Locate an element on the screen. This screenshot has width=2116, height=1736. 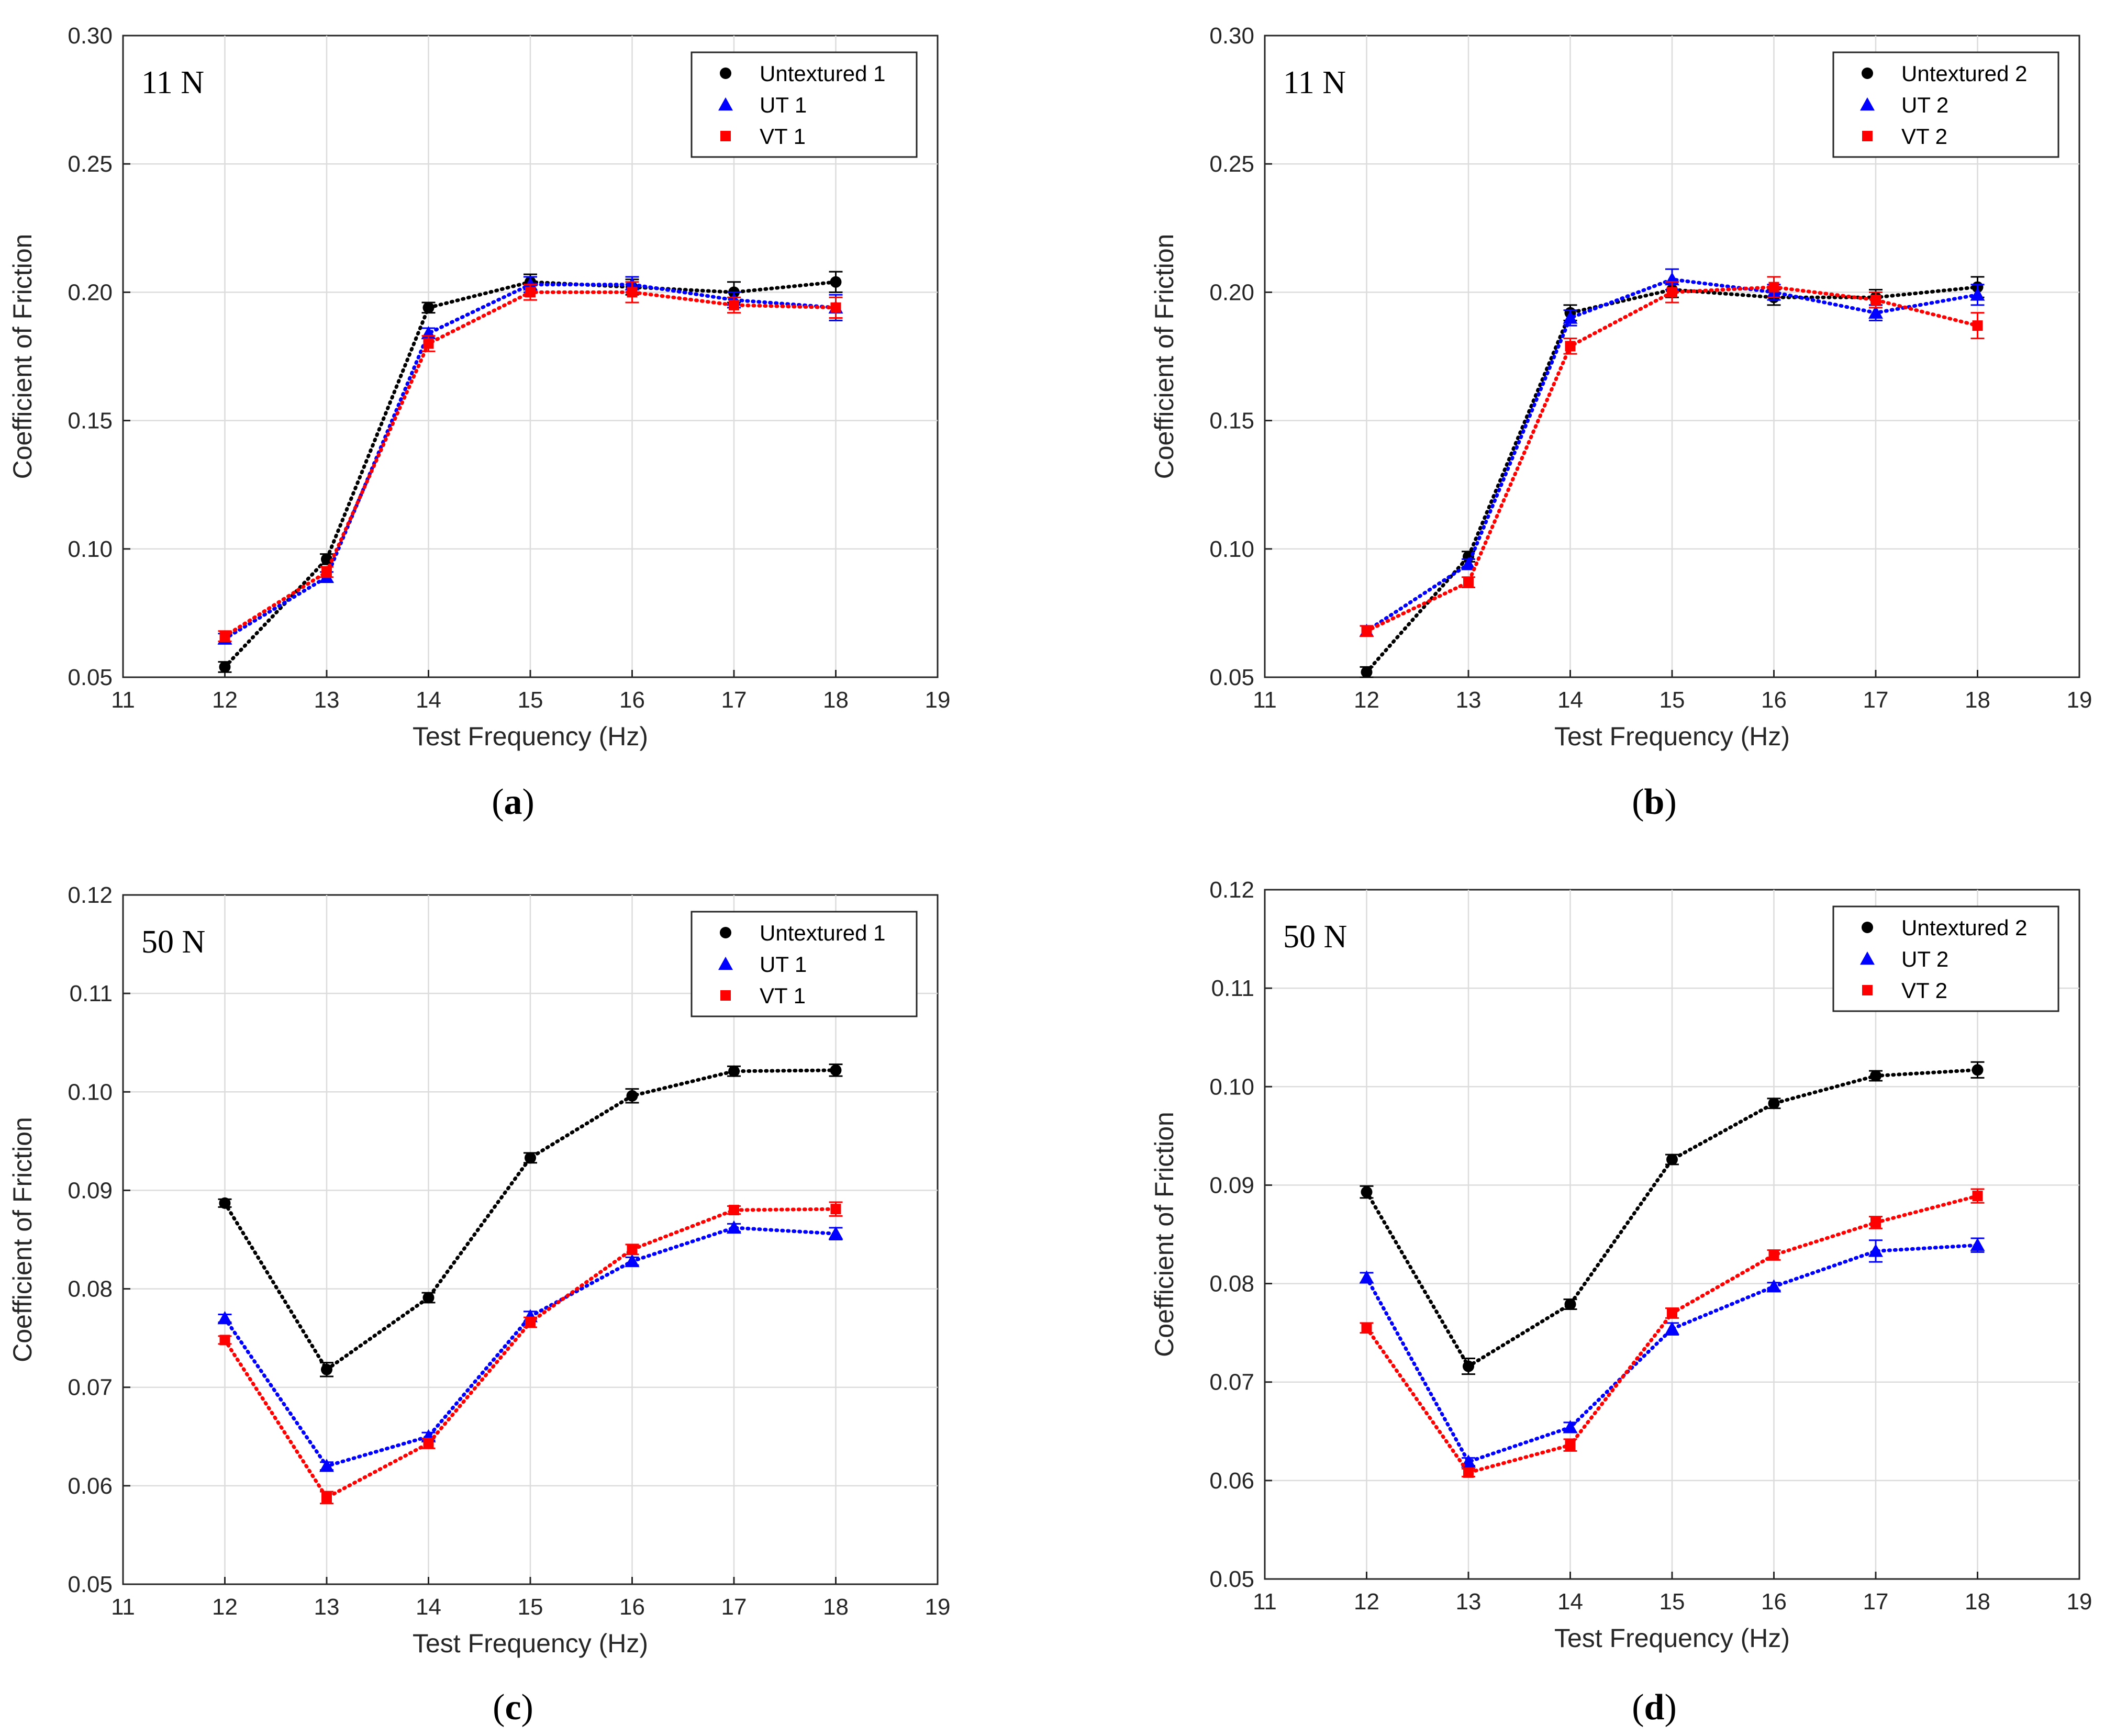
y-tick-label: 0.08 is located at coordinates (1231, 1284).